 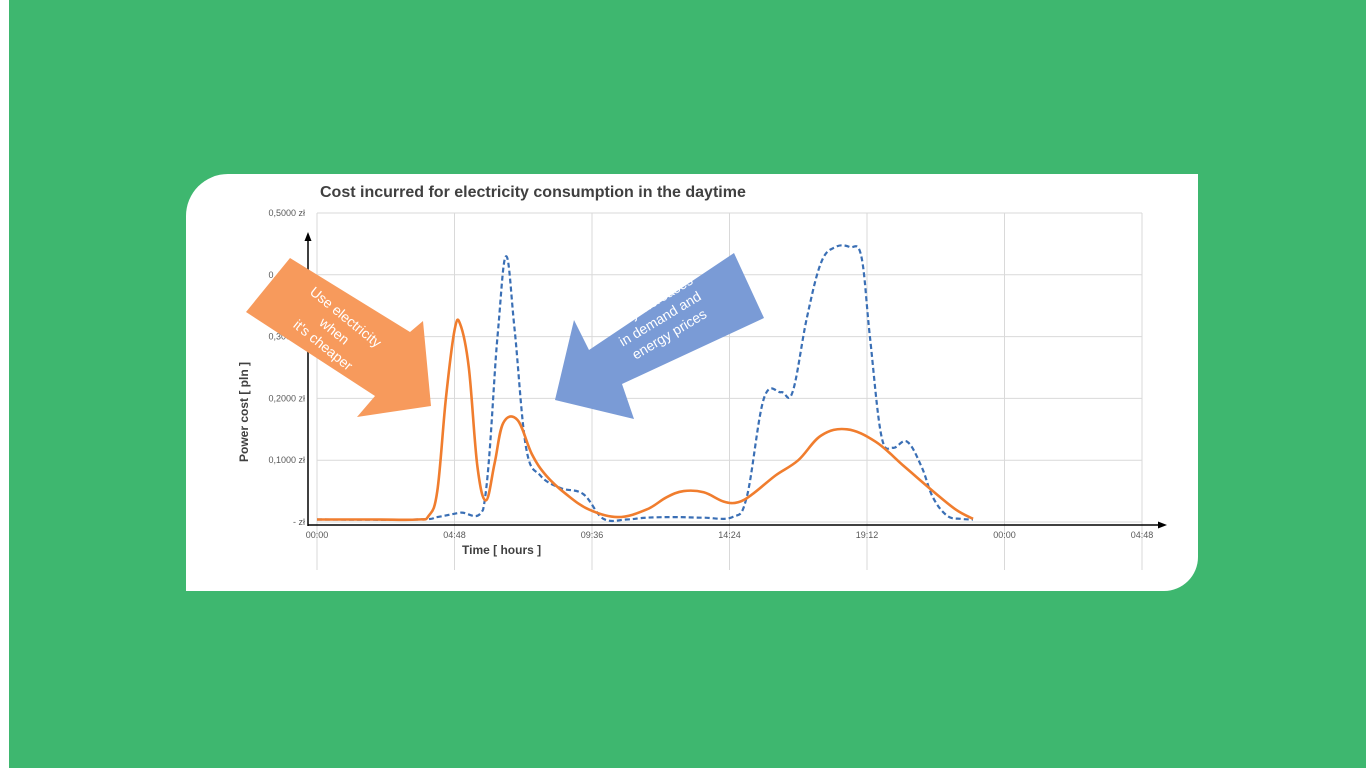 What do you see at coordinates (592, 535) in the screenshot?
I see `x-tick-label: 09:36` at bounding box center [592, 535].